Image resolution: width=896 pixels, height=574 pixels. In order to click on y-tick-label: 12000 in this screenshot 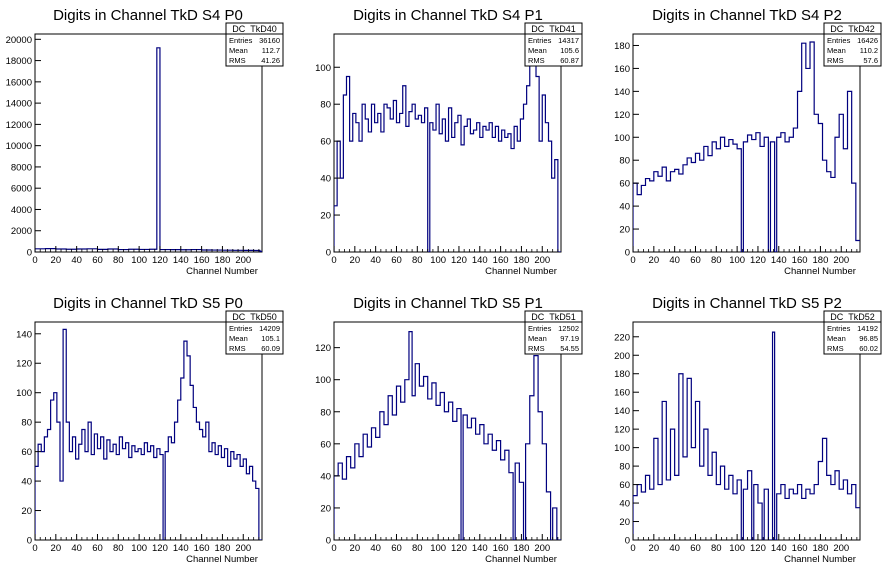, I will do `click(19, 125)`.